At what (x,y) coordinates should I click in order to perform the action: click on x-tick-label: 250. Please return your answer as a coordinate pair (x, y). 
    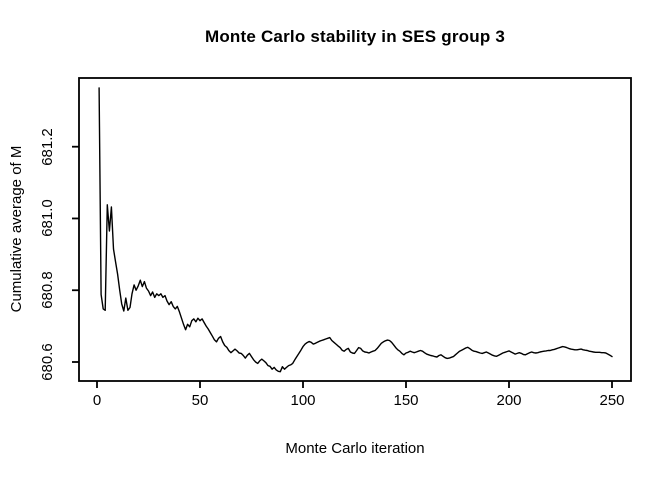
    Looking at the image, I should click on (612, 400).